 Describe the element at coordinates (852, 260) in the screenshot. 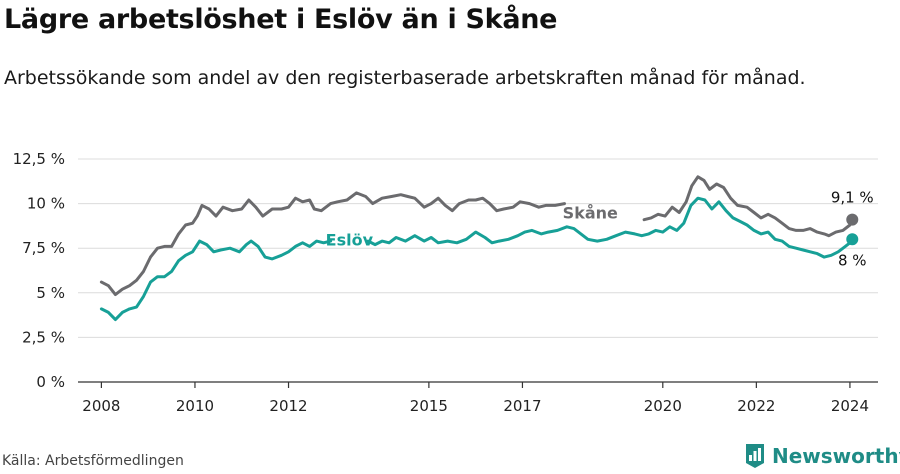

I see `end-label-eslov: 8 %` at that location.